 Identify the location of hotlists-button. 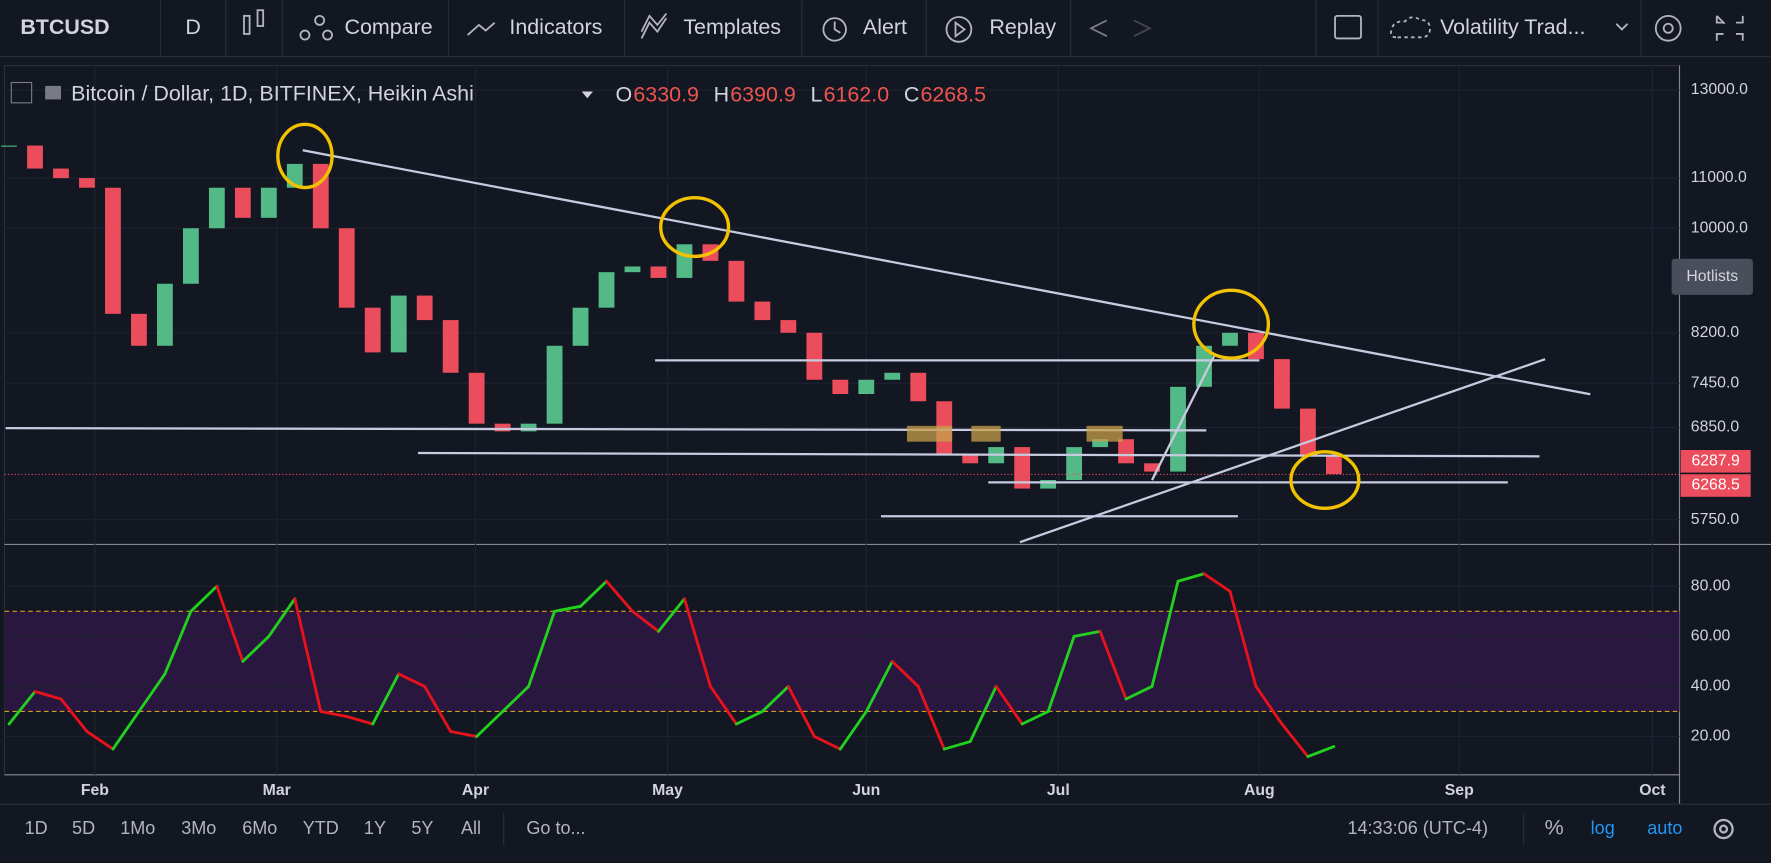
(1712, 276).